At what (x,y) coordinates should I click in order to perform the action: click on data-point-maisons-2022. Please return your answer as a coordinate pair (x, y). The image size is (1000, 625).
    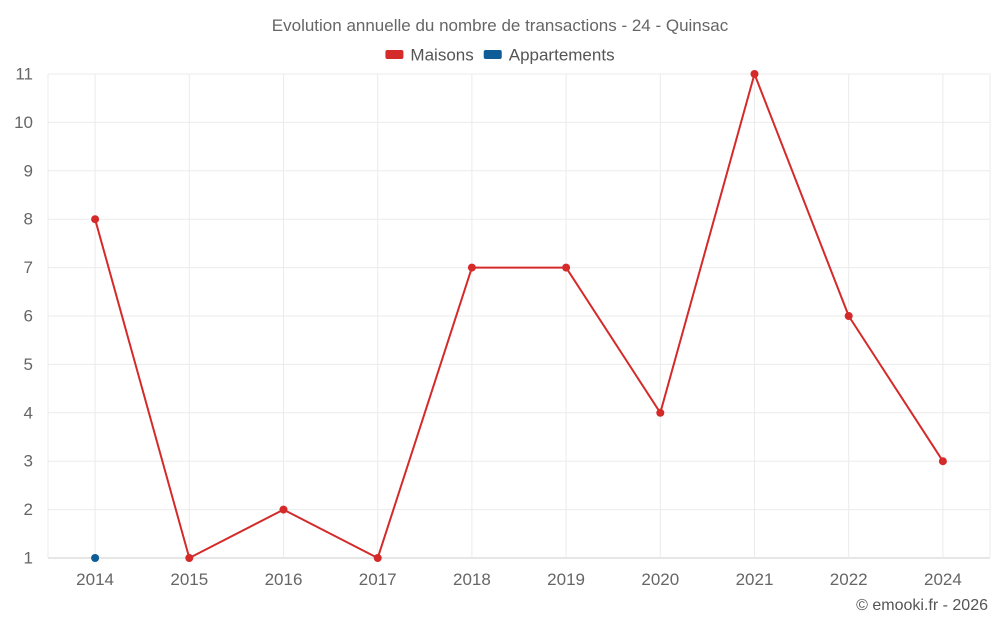
    Looking at the image, I should click on (848, 316).